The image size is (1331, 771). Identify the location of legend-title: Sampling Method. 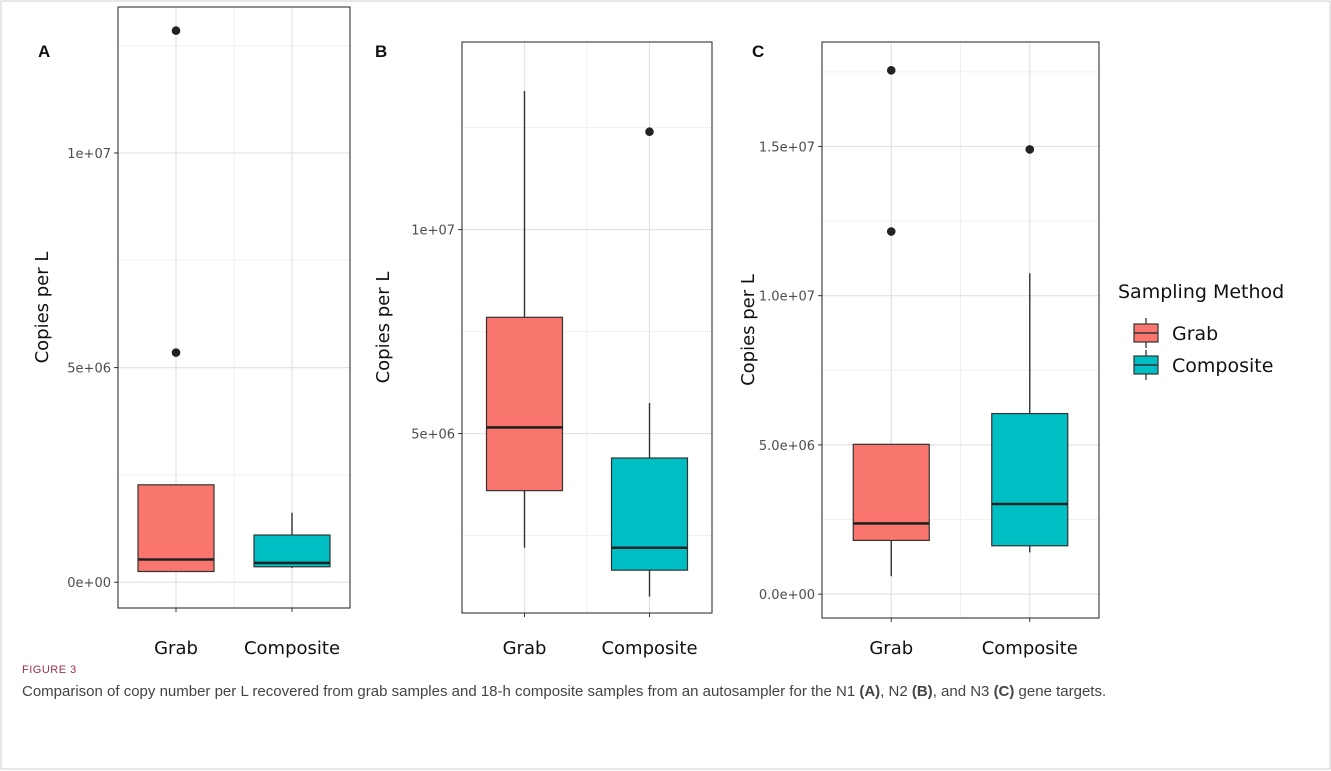
(1201, 292).